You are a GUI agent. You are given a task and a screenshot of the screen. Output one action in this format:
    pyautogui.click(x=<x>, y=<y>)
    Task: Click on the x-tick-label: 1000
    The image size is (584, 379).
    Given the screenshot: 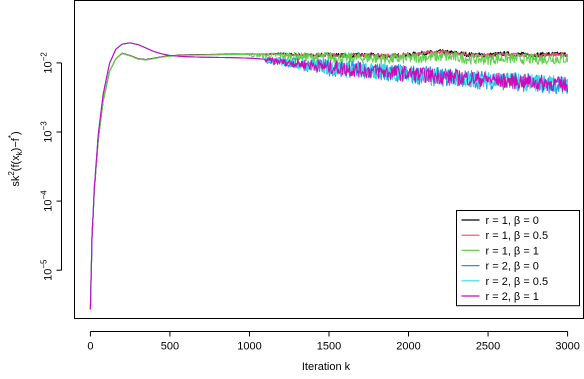 What is the action you would take?
    pyautogui.click(x=249, y=347)
    